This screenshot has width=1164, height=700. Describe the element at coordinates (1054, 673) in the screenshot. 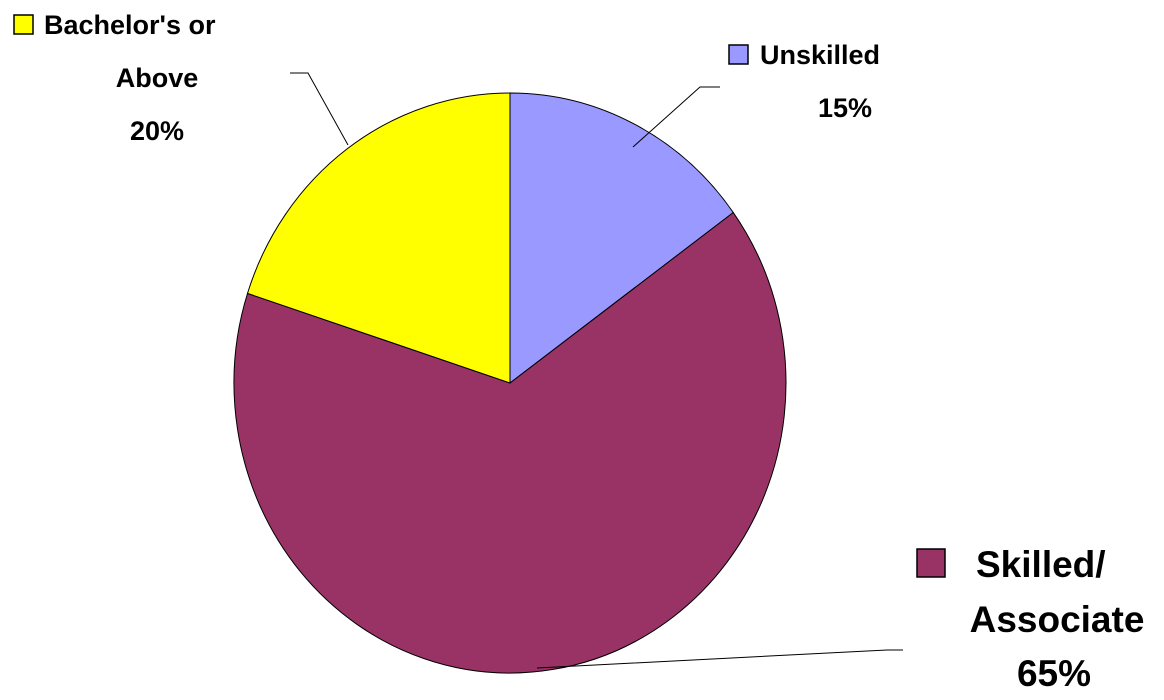

I see `slice-label-skilled-associate-percent: 65%` at that location.